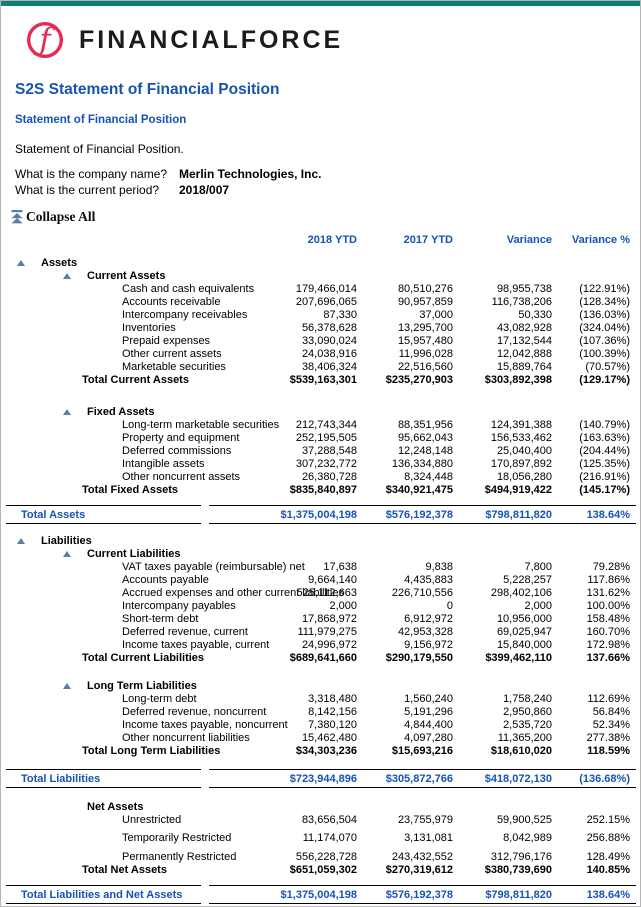 The image size is (641, 907). Describe the element at coordinates (205, 724) in the screenshot. I see `row-label: Income taxes payable, noncurrent` at that location.